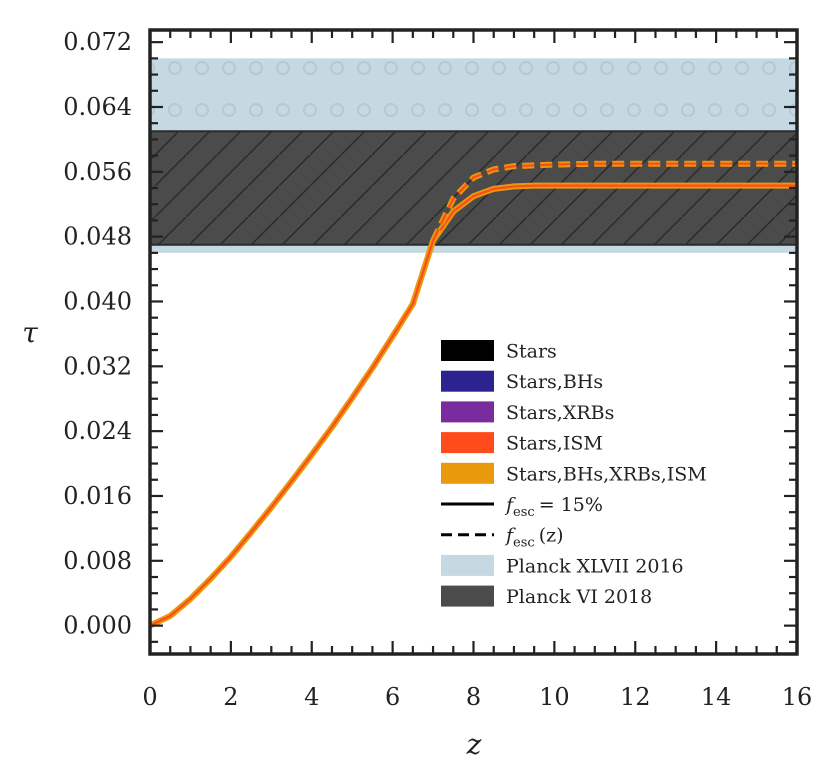  I want to click on legend-math-rest: = 15%, so click(571, 505).